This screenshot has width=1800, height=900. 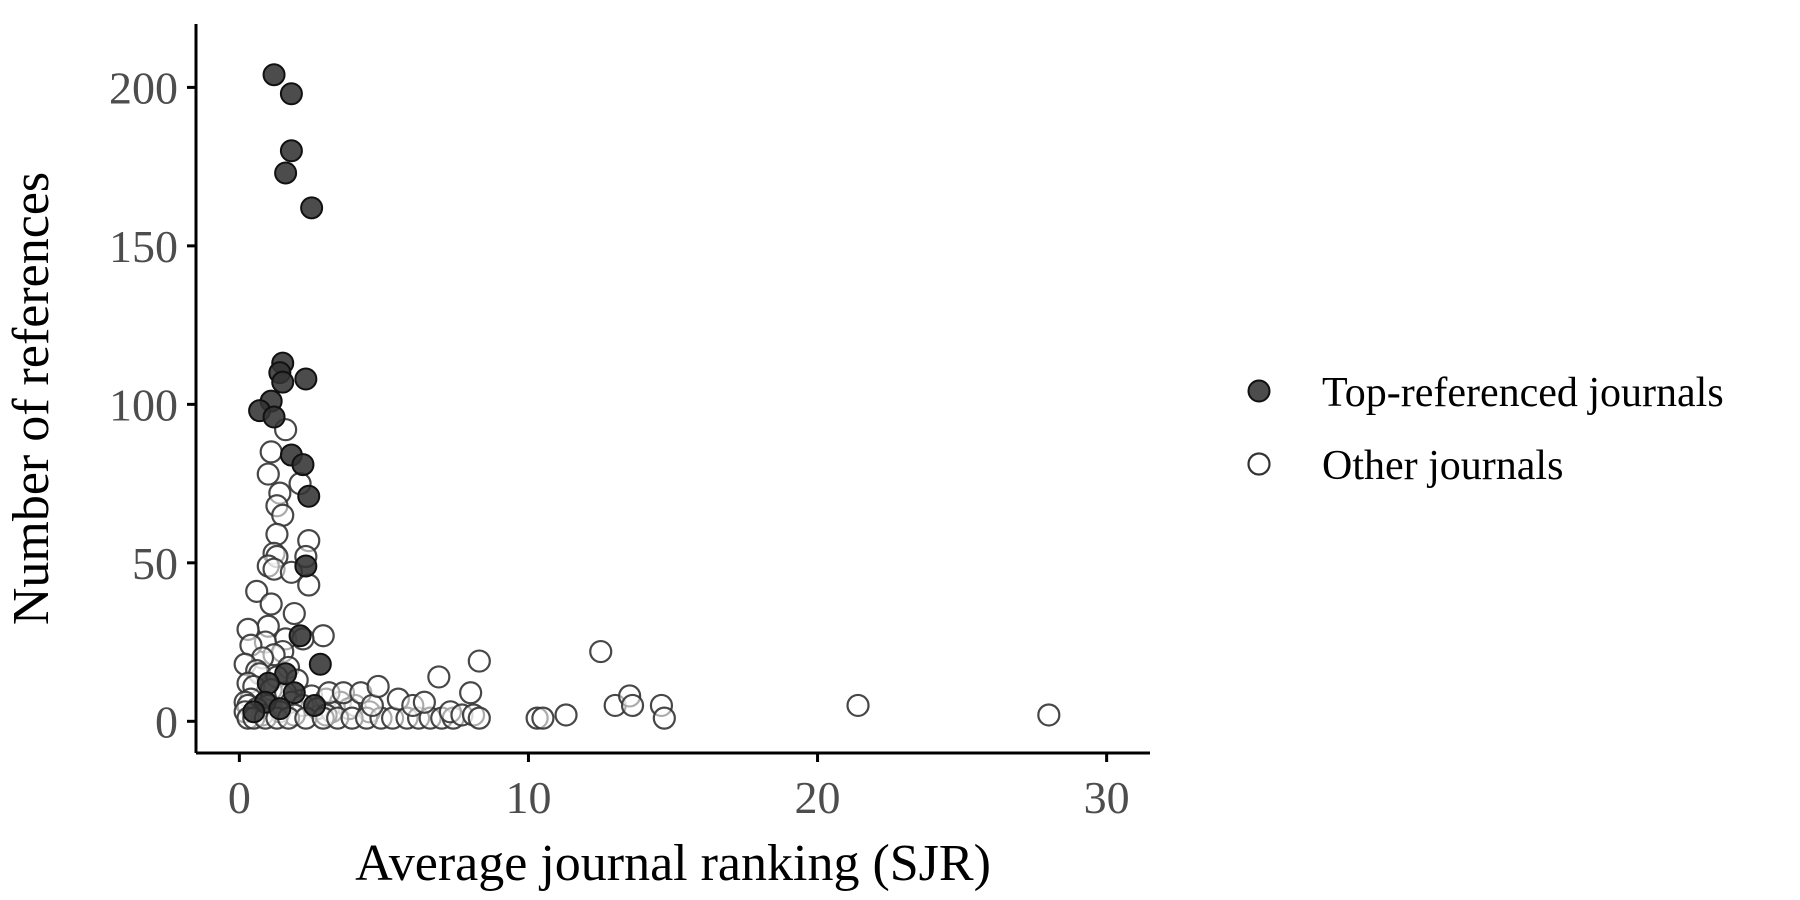 I want to click on x-ticks: 0 10 20 30, so click(x=679, y=788).